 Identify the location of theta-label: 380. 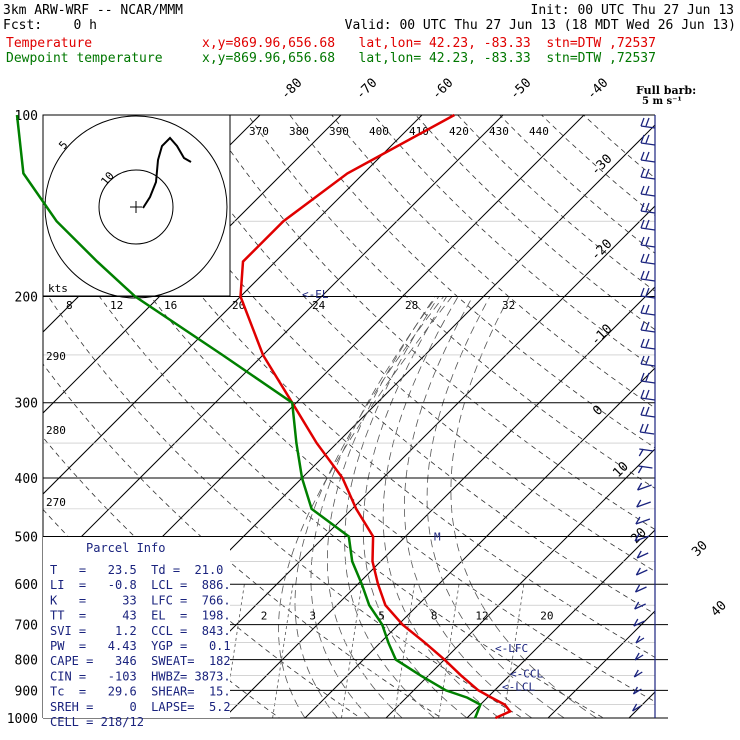
(299, 131).